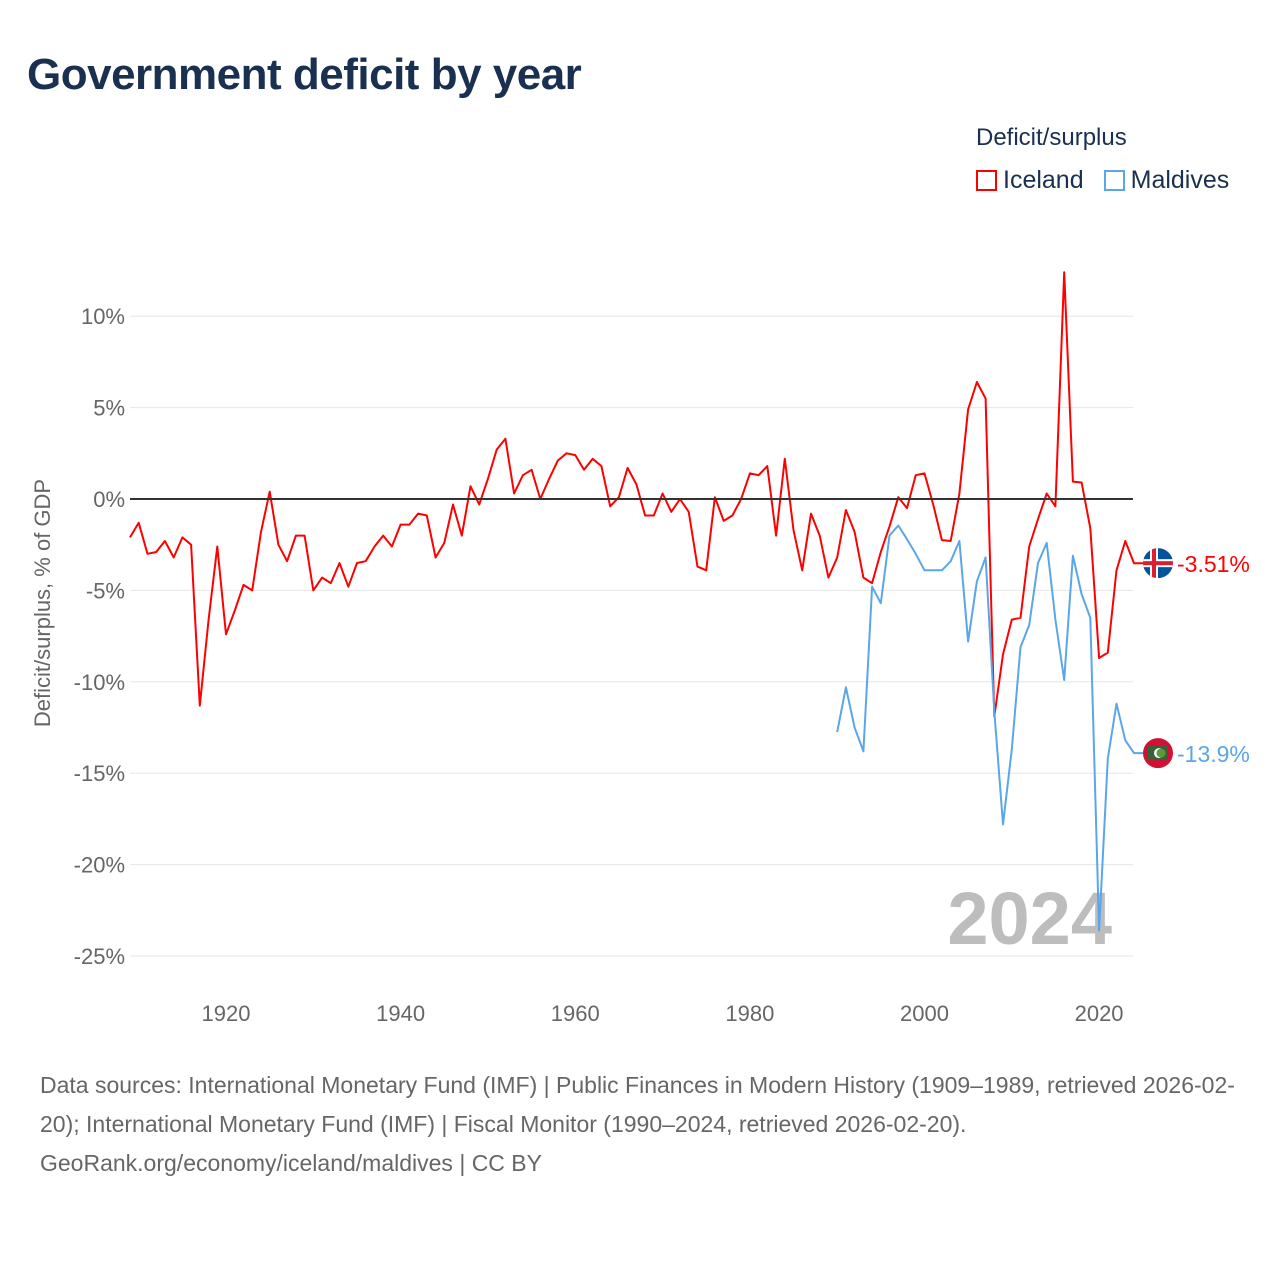  What do you see at coordinates (99, 865) in the screenshot?
I see `y-tick-label: -20%` at bounding box center [99, 865].